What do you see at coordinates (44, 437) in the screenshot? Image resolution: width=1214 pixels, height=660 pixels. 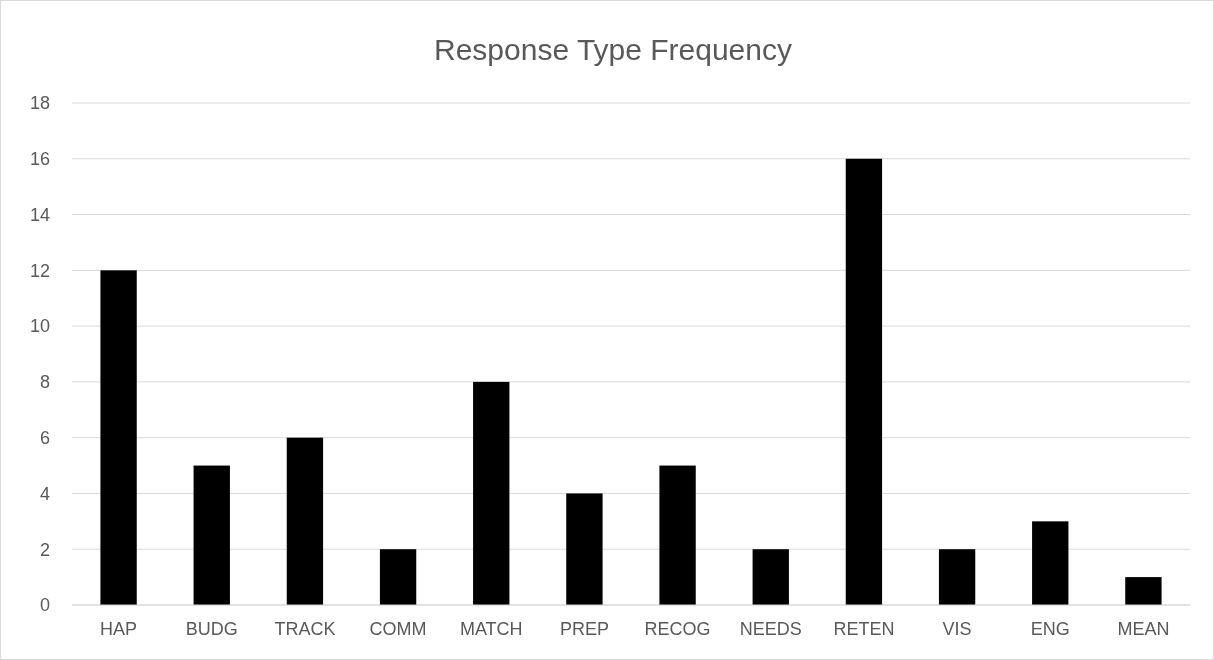 I see `y-tick-label: 6` at bounding box center [44, 437].